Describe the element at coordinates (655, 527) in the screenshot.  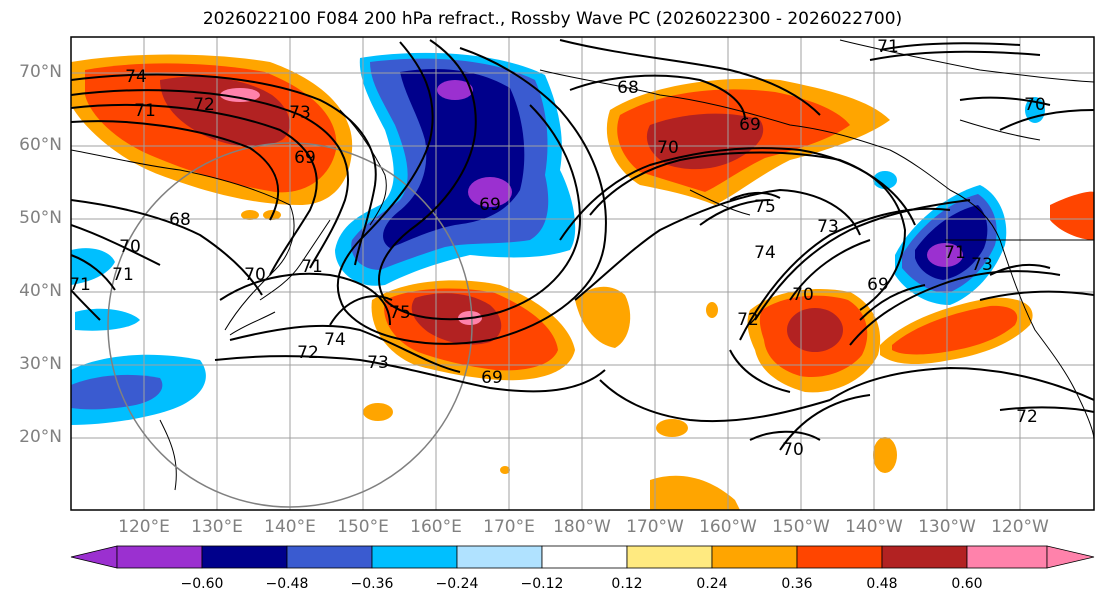
I see `longitude-label: 170°W` at that location.